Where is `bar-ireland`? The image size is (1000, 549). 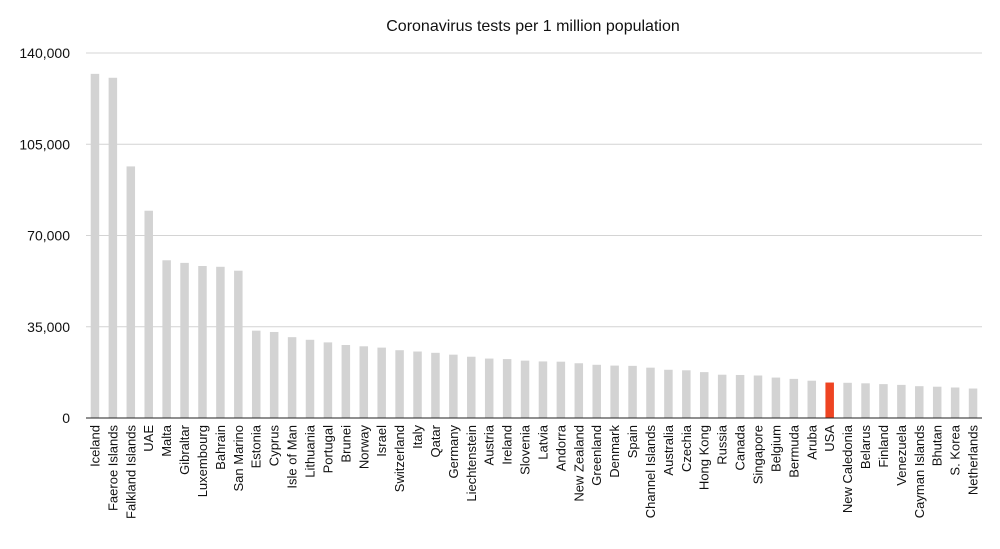
bar-ireland is located at coordinates (507, 388).